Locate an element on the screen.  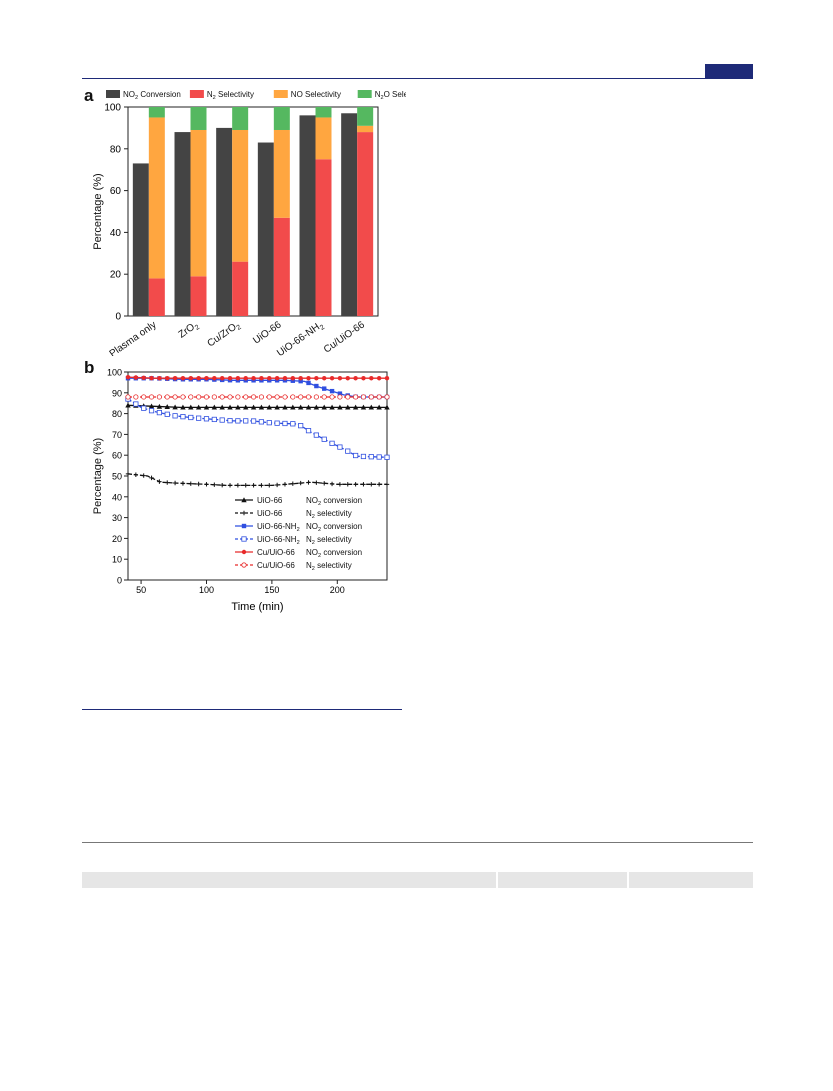
y-axis-label: Percentage (%) is located at coordinates (98, 211).